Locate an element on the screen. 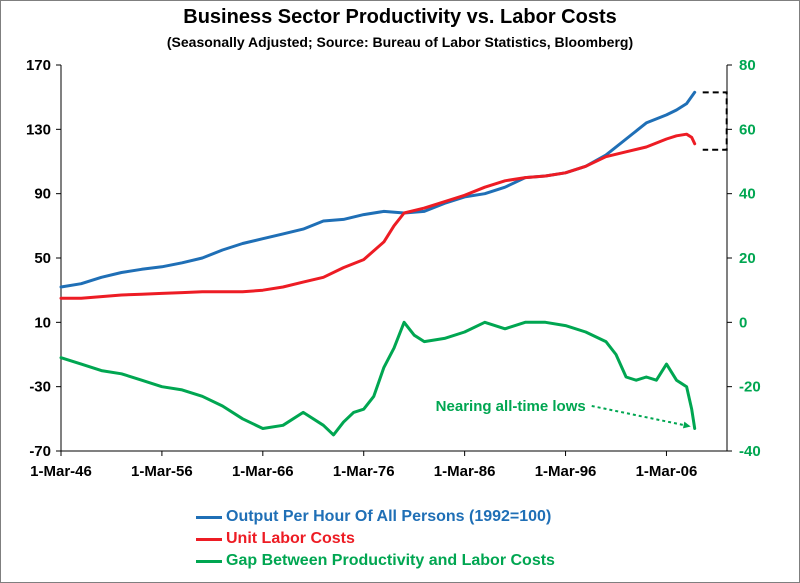  right-tick-label: -20 is located at coordinates (750, 387).